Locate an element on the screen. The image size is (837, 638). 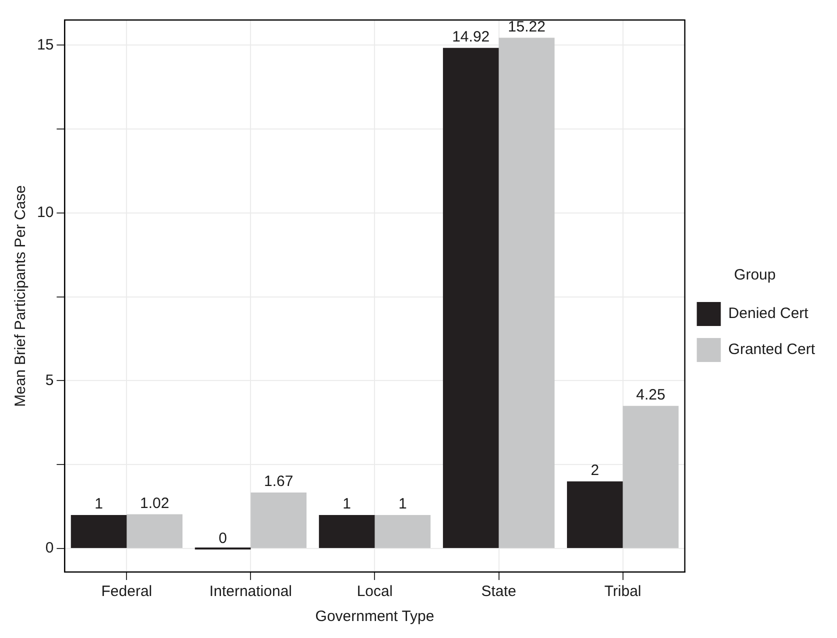
x-tick-label: Federal is located at coordinates (126, 591).